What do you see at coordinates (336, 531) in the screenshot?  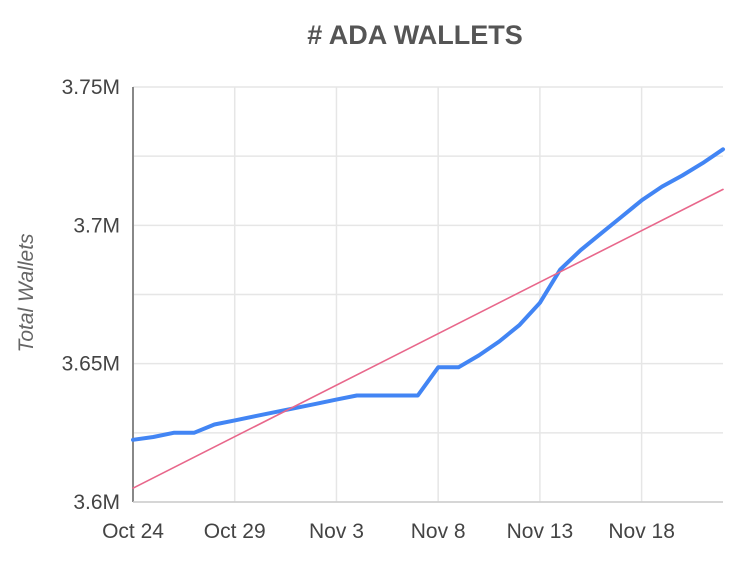 I see `x-tick-label: Nov 3` at bounding box center [336, 531].